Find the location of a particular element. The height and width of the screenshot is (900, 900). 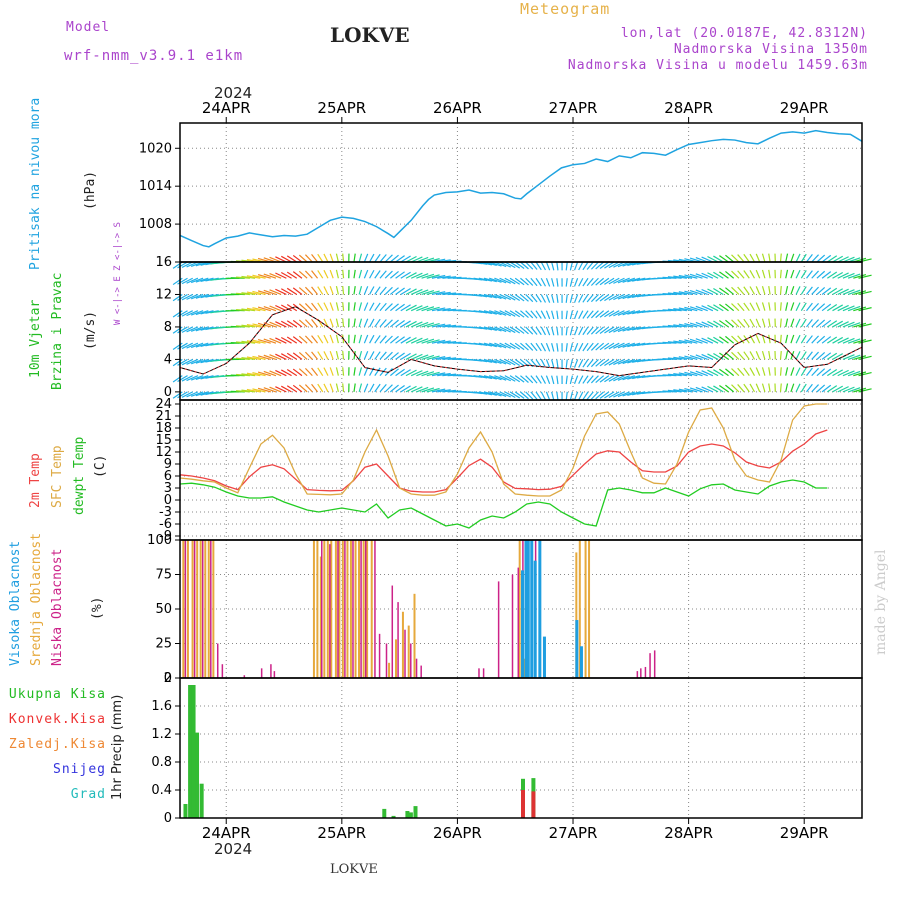

precip-legend-item: Konvek.Kisa is located at coordinates (57, 719).